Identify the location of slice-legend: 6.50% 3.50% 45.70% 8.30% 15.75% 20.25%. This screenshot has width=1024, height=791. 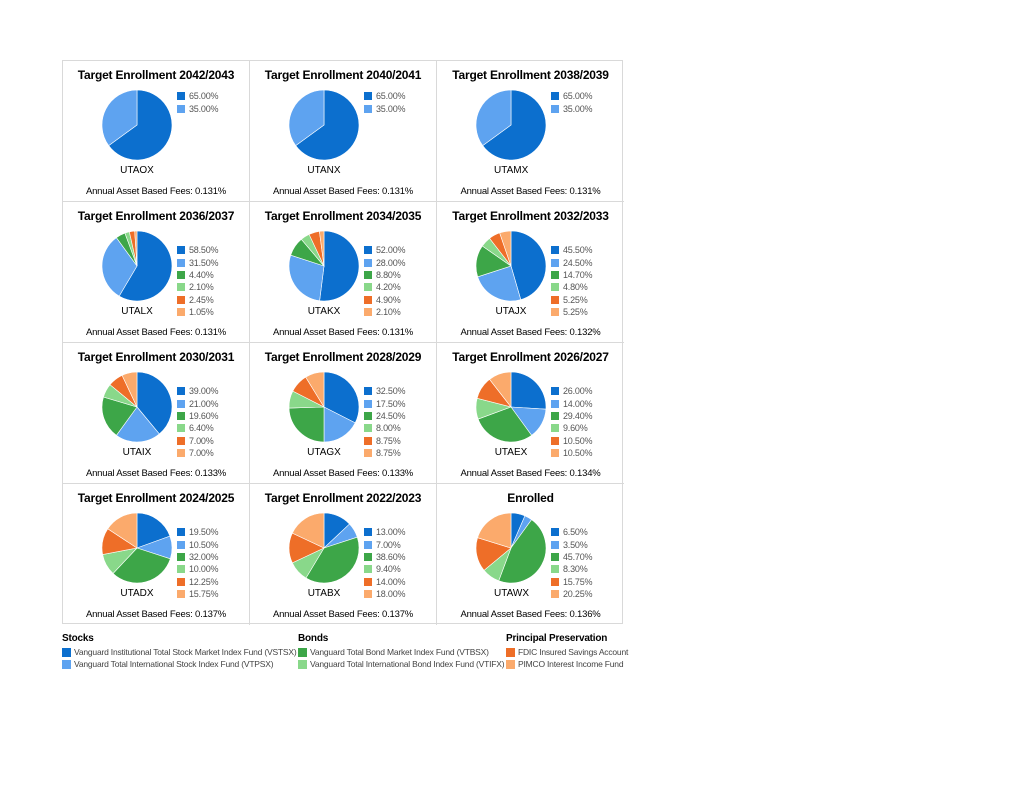
(586, 563).